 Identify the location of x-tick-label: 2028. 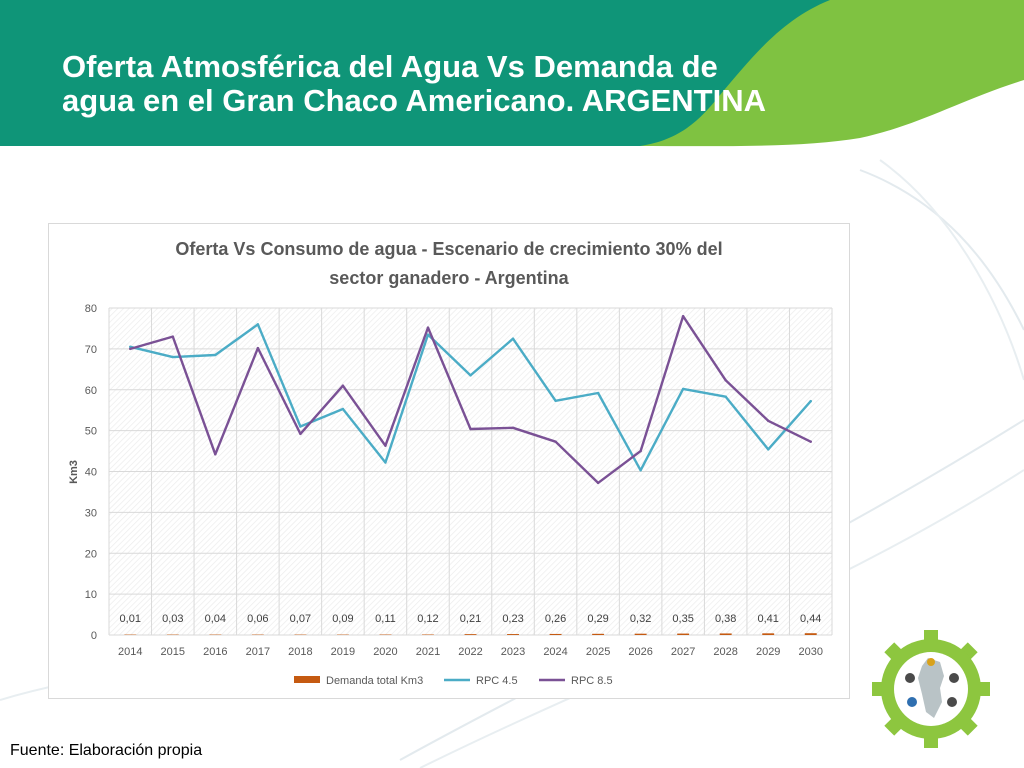
(725, 652).